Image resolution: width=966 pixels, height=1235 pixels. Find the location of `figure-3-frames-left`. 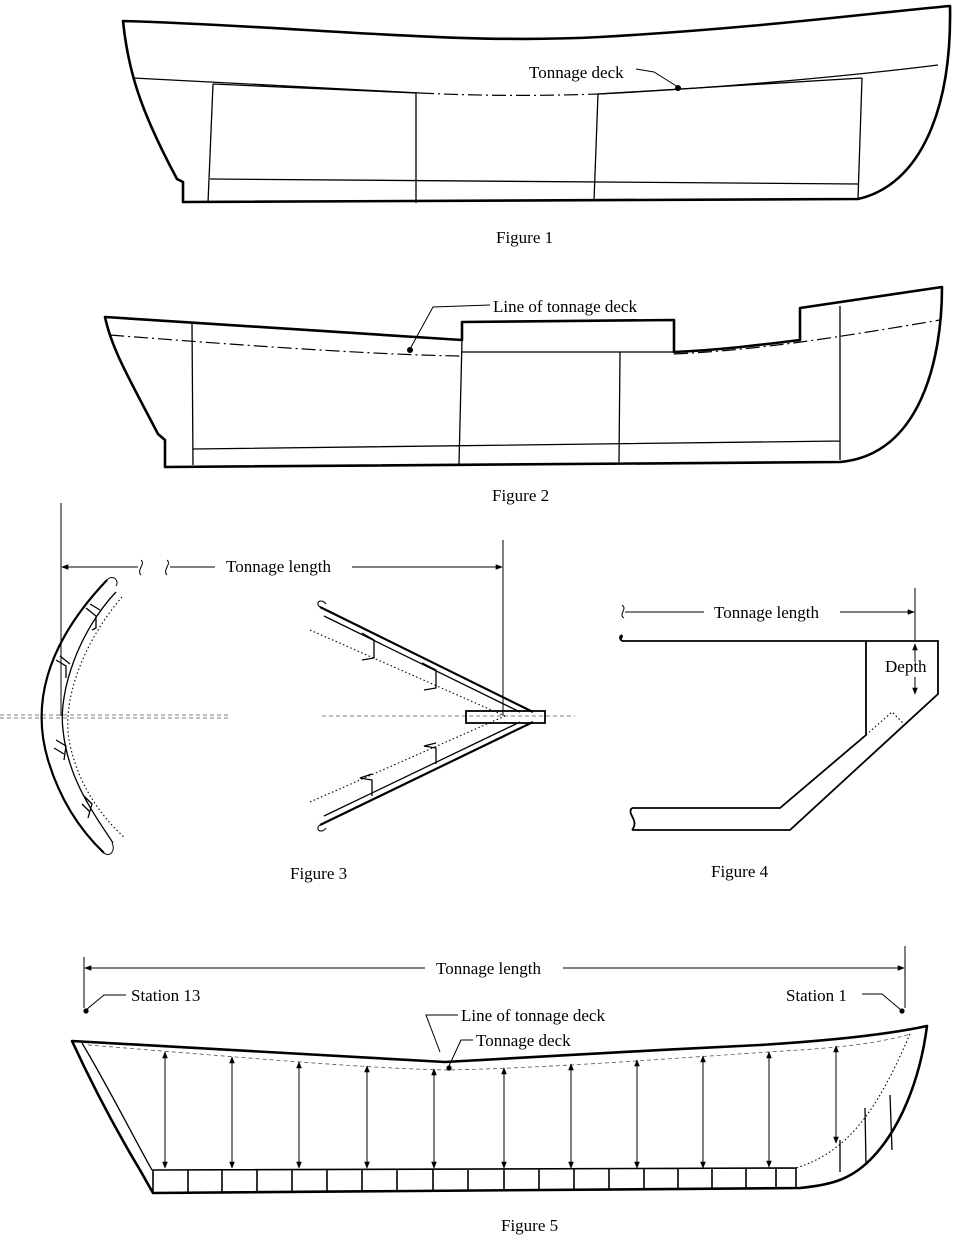

figure-3-frames-left is located at coordinates (77, 711).